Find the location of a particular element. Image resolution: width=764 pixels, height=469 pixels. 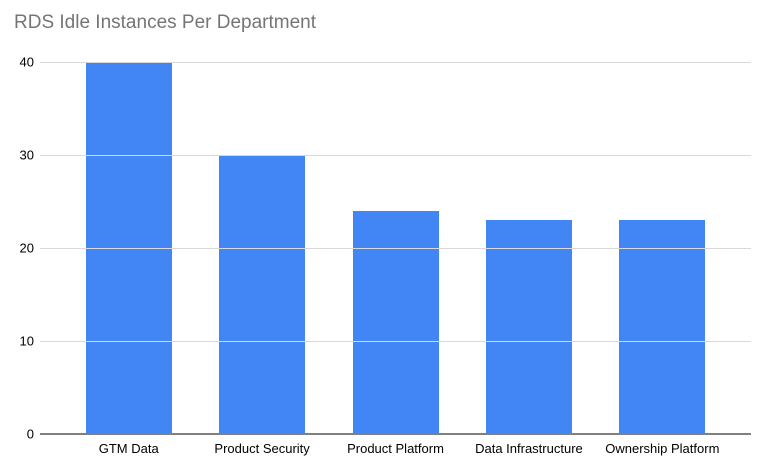

bar-product-platform is located at coordinates (395, 322).